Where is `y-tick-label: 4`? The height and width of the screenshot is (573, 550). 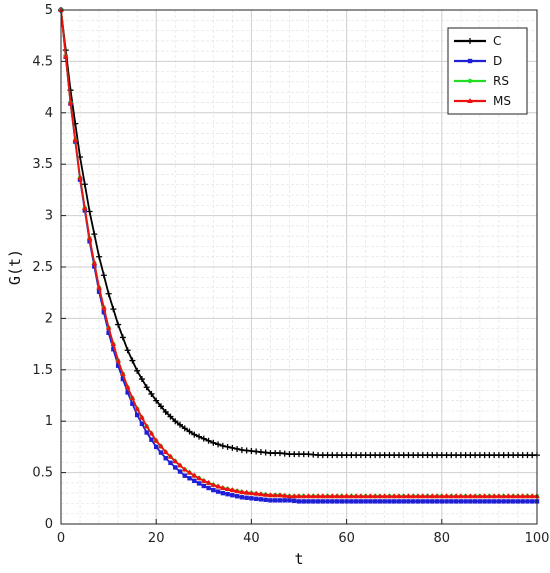
y-tick-label: 4 is located at coordinates (49, 113).